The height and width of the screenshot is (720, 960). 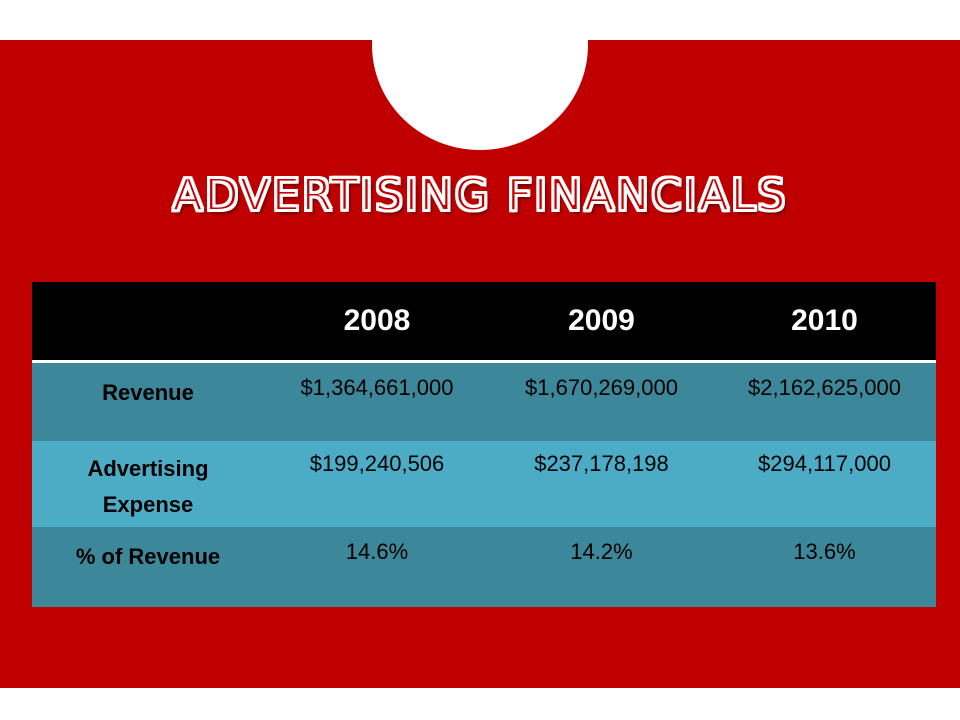 I want to click on table-header-row: 2008 2009 2010, so click(x=484, y=322).